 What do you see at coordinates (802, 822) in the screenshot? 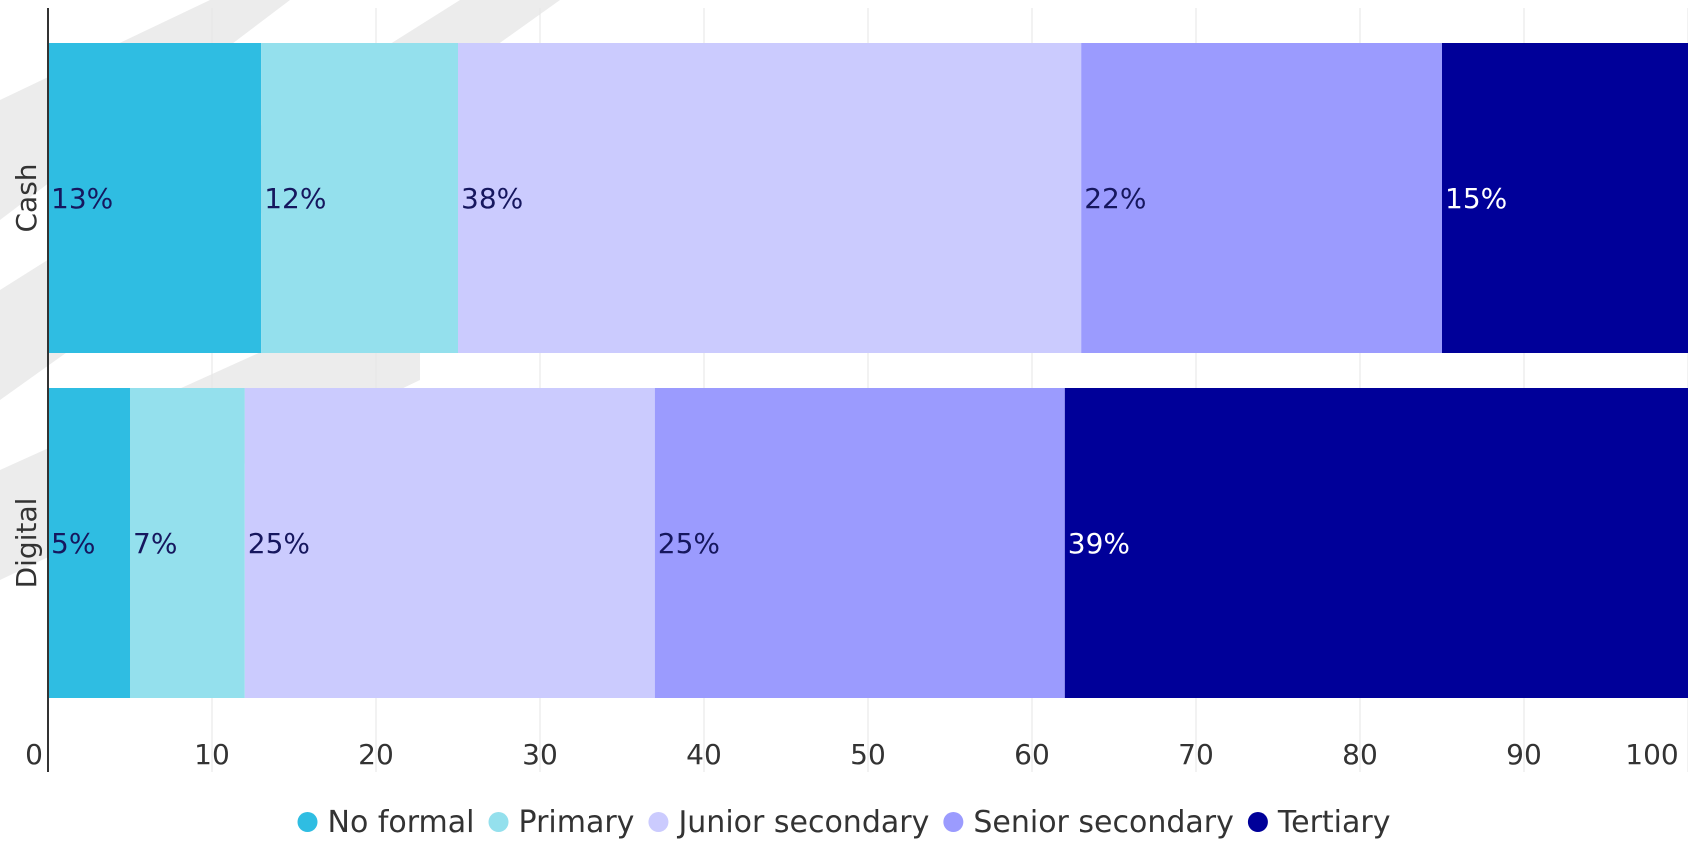
I see `legend-label: Junior secondary` at bounding box center [802, 822].